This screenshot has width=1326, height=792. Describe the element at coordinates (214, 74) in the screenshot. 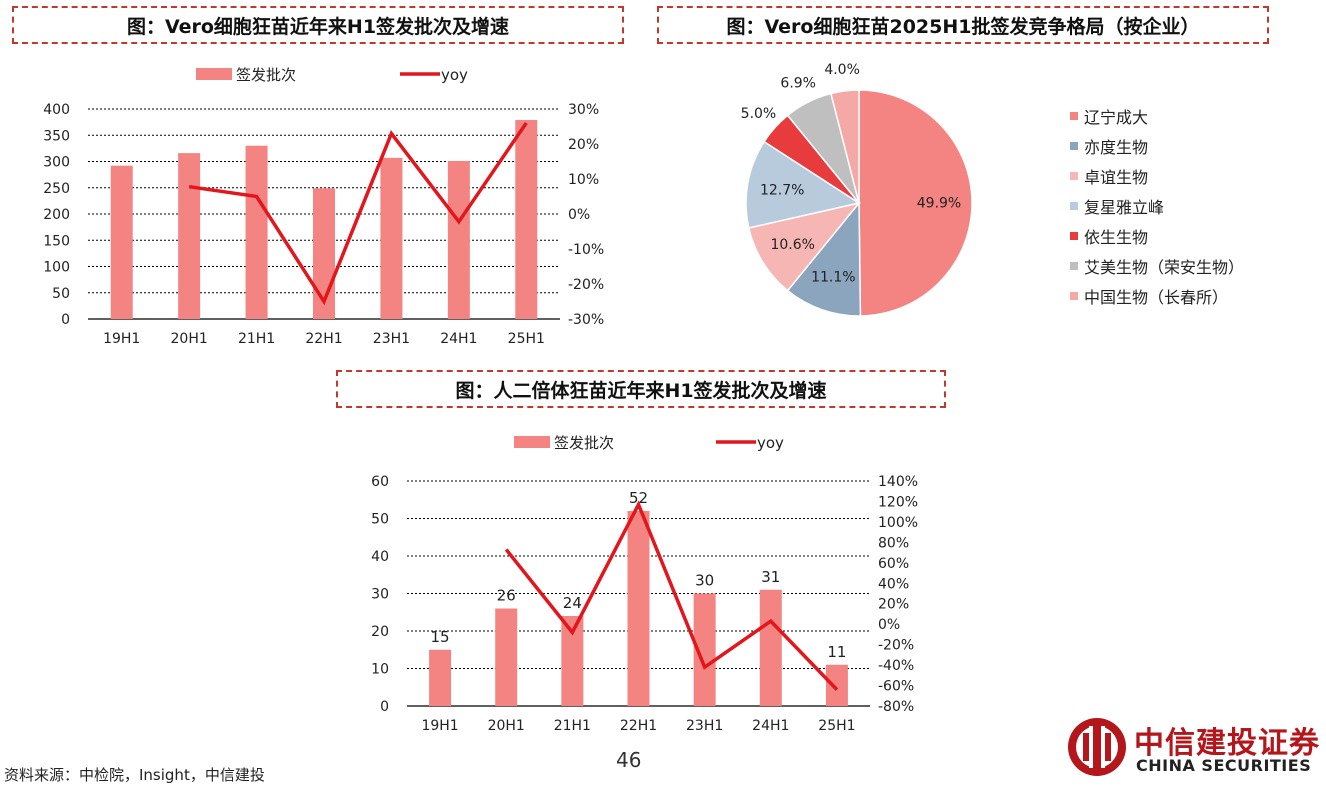

I see `chart1-legend-bar-swatch` at that location.